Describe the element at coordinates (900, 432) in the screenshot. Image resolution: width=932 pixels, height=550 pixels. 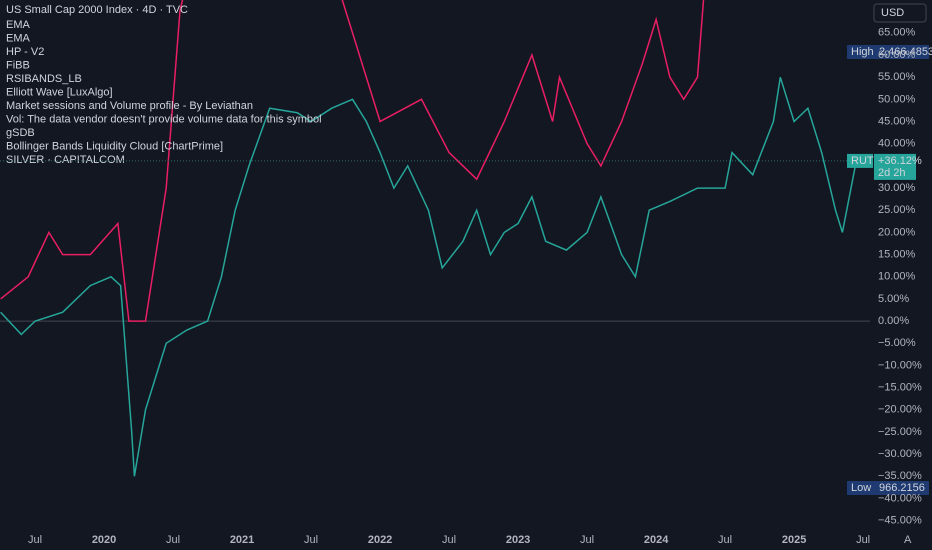
I see `y-tick-label: −25.00%` at that location.